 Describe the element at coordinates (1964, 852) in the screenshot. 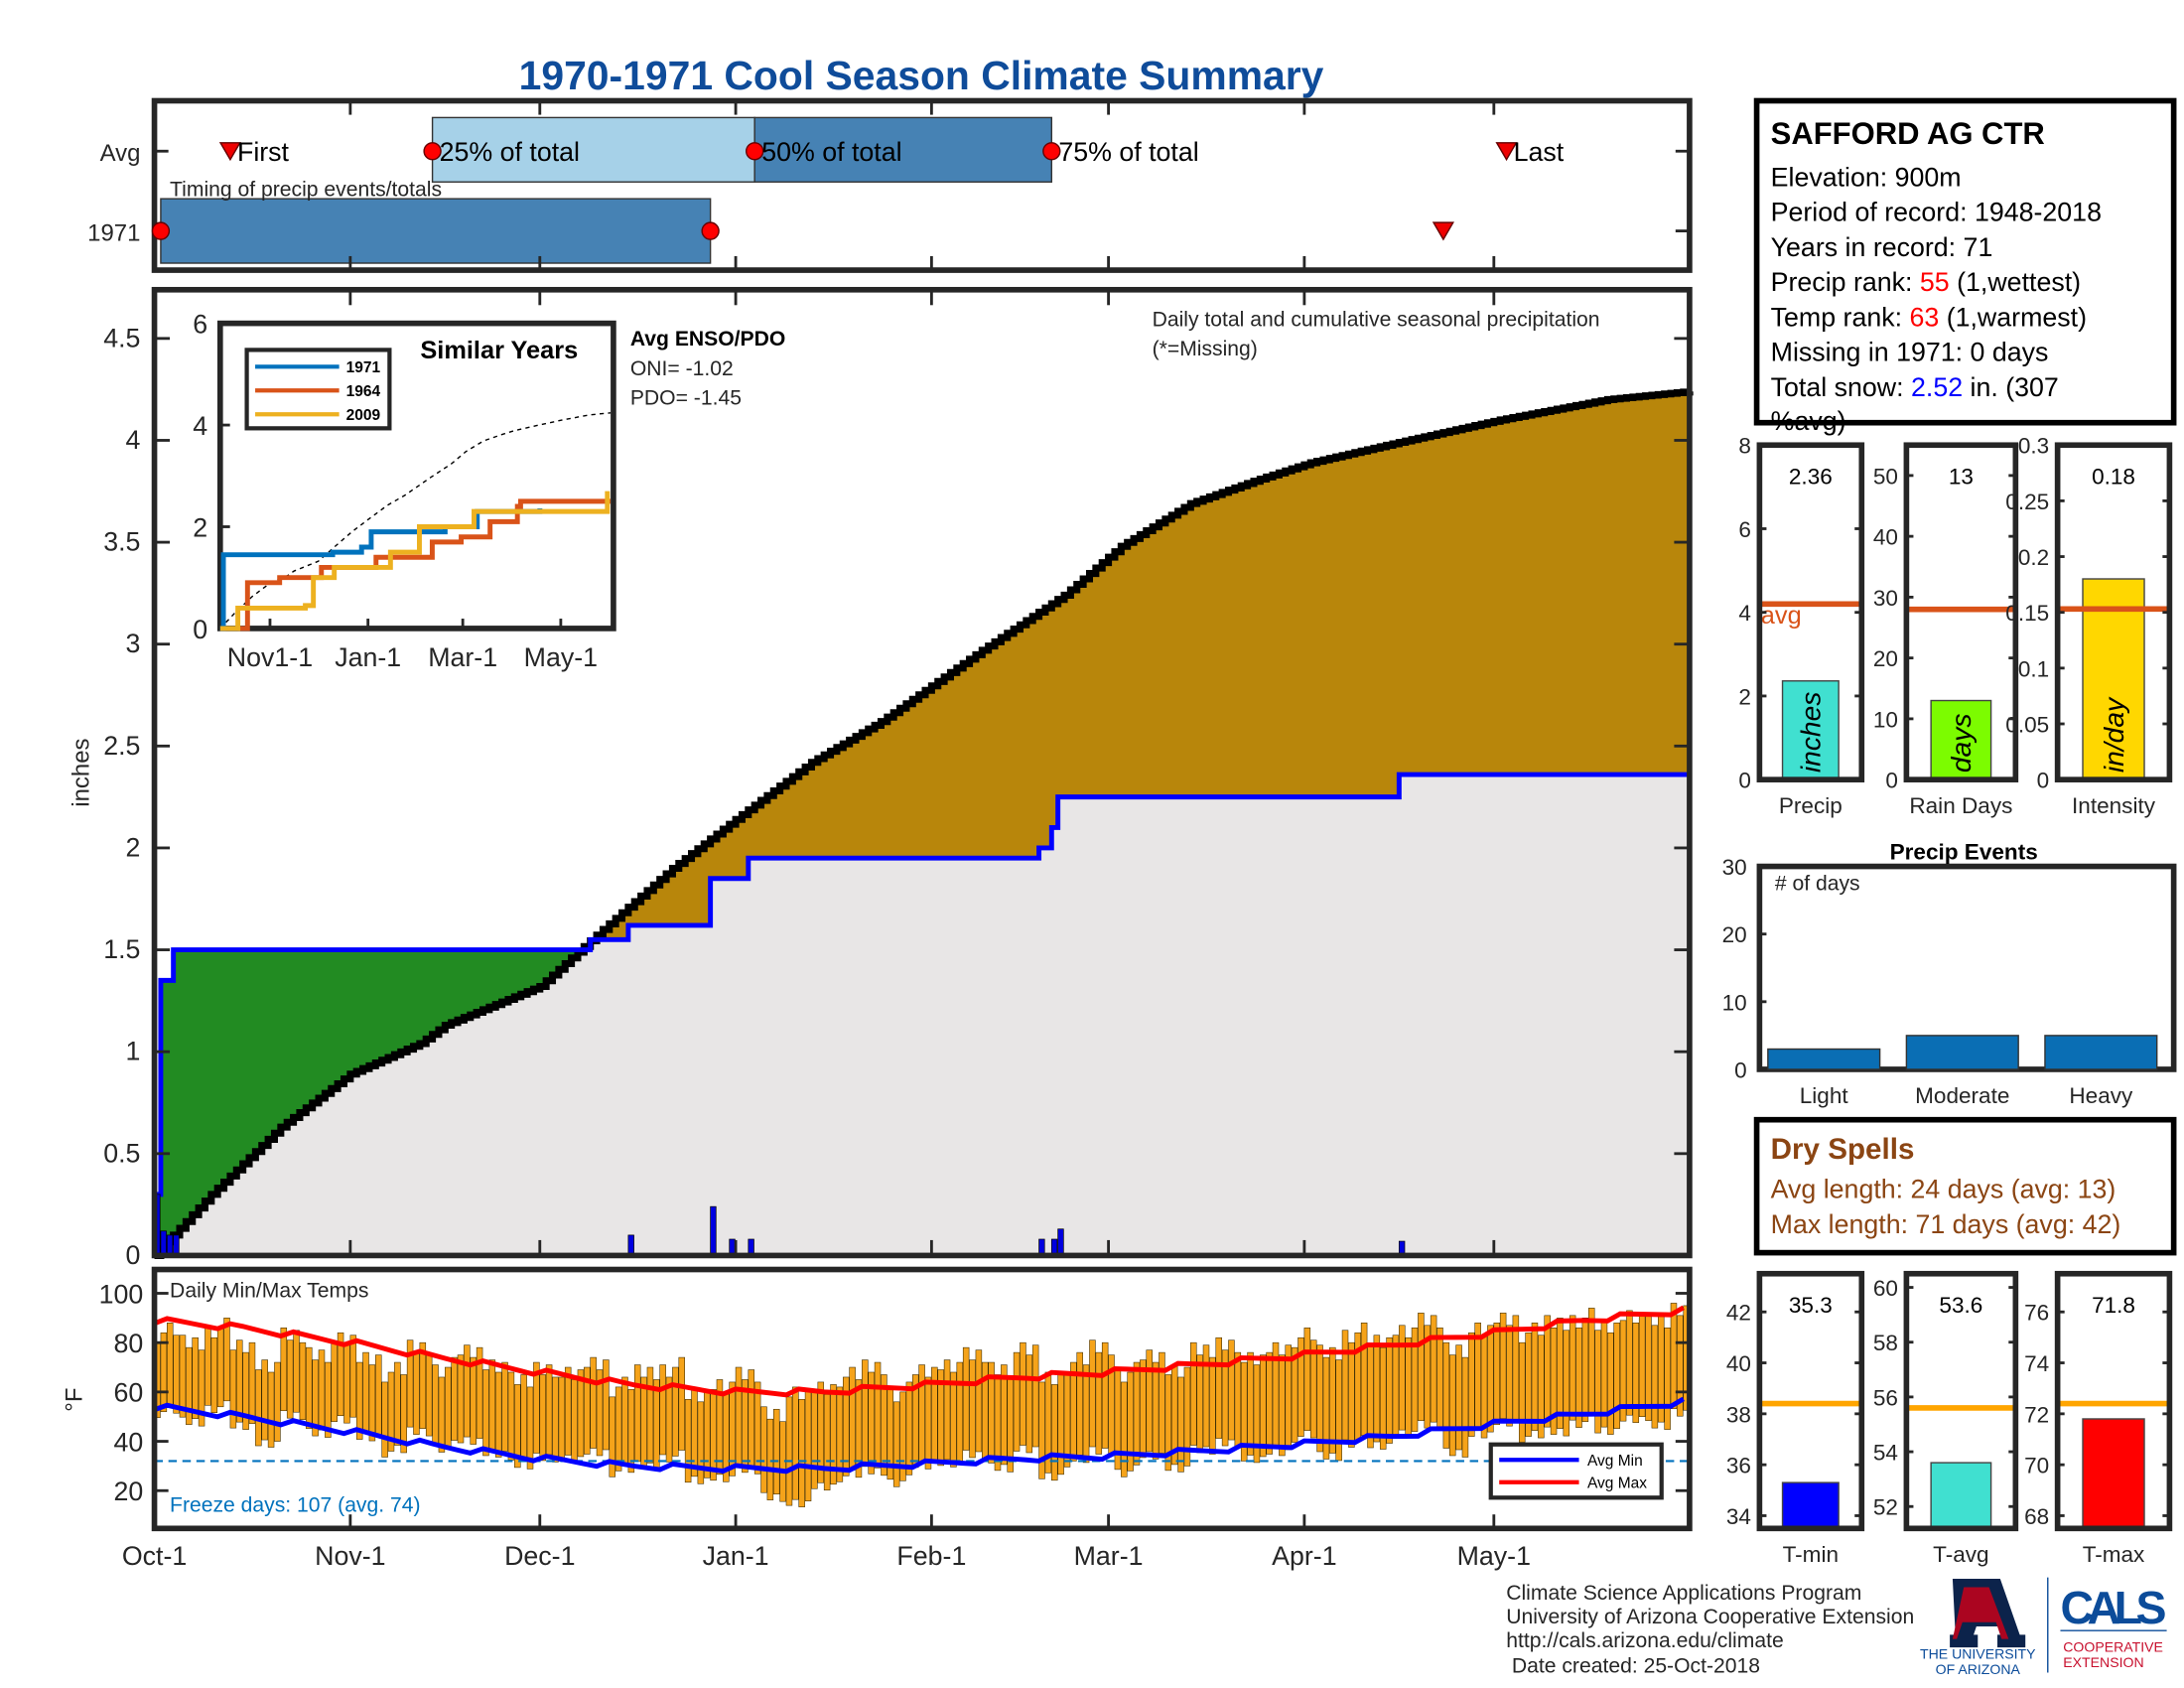

I see `precip-events-title: Precip Events` at that location.